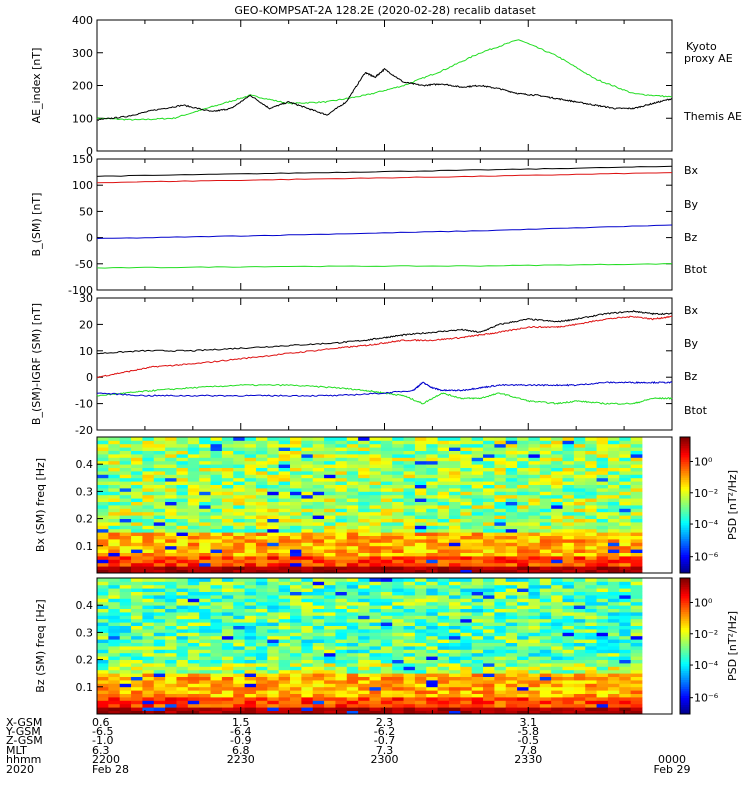 This screenshot has height=800, width=750. I want to click on bz-spectrogram-colorbar-tick-label: 10⁻⁶, so click(706, 698).